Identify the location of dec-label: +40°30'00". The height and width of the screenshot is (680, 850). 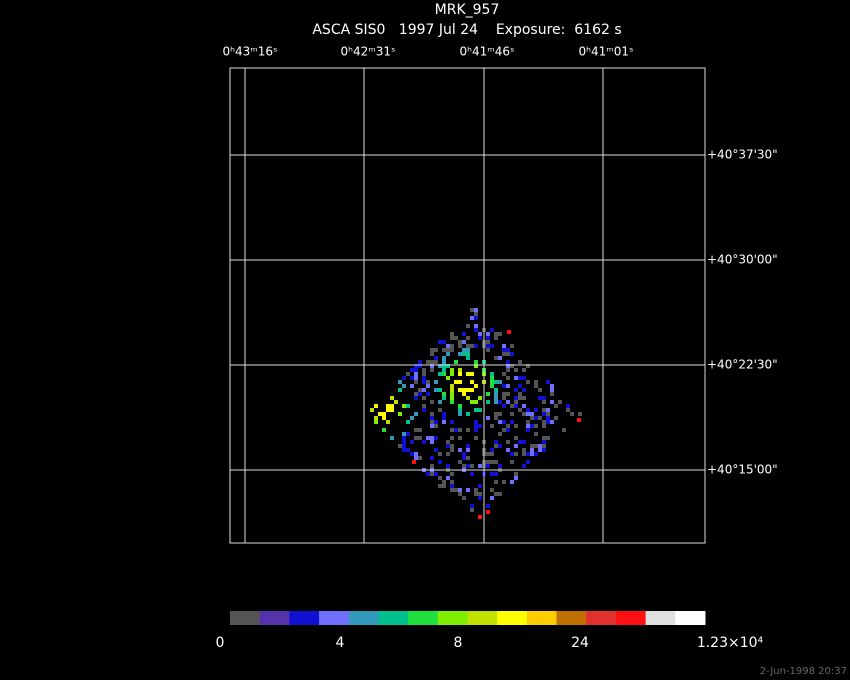
(742, 260).